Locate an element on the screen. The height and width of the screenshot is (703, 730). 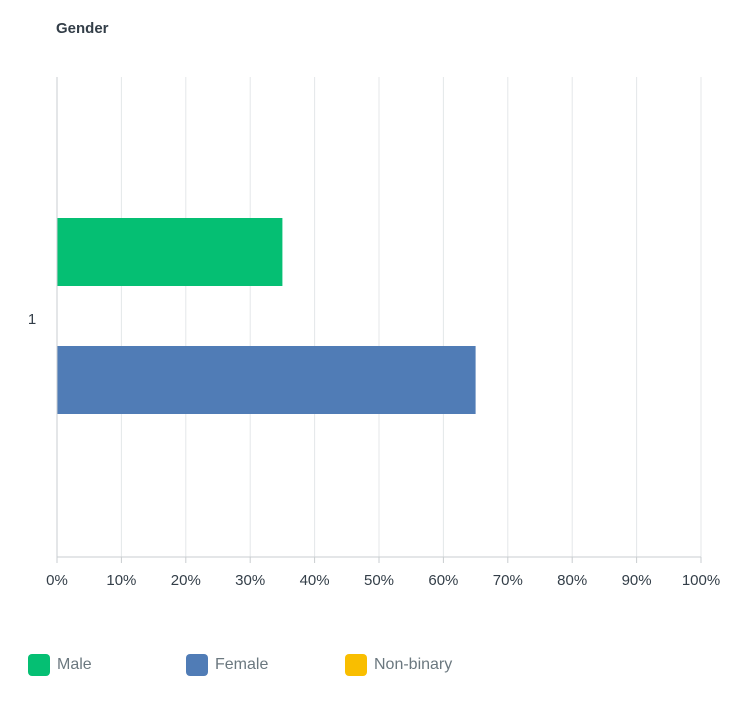
chart-title: Gender is located at coordinates (82, 28).